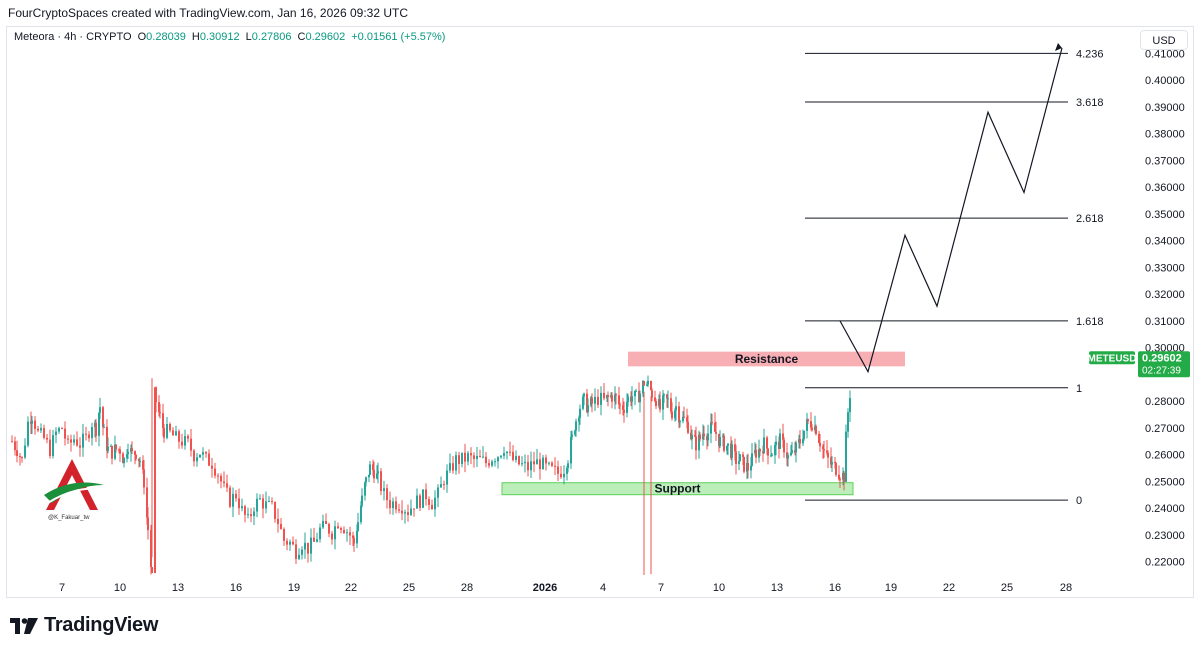 This screenshot has width=1200, height=653. I want to click on low-value: 0.27806, so click(271, 37).